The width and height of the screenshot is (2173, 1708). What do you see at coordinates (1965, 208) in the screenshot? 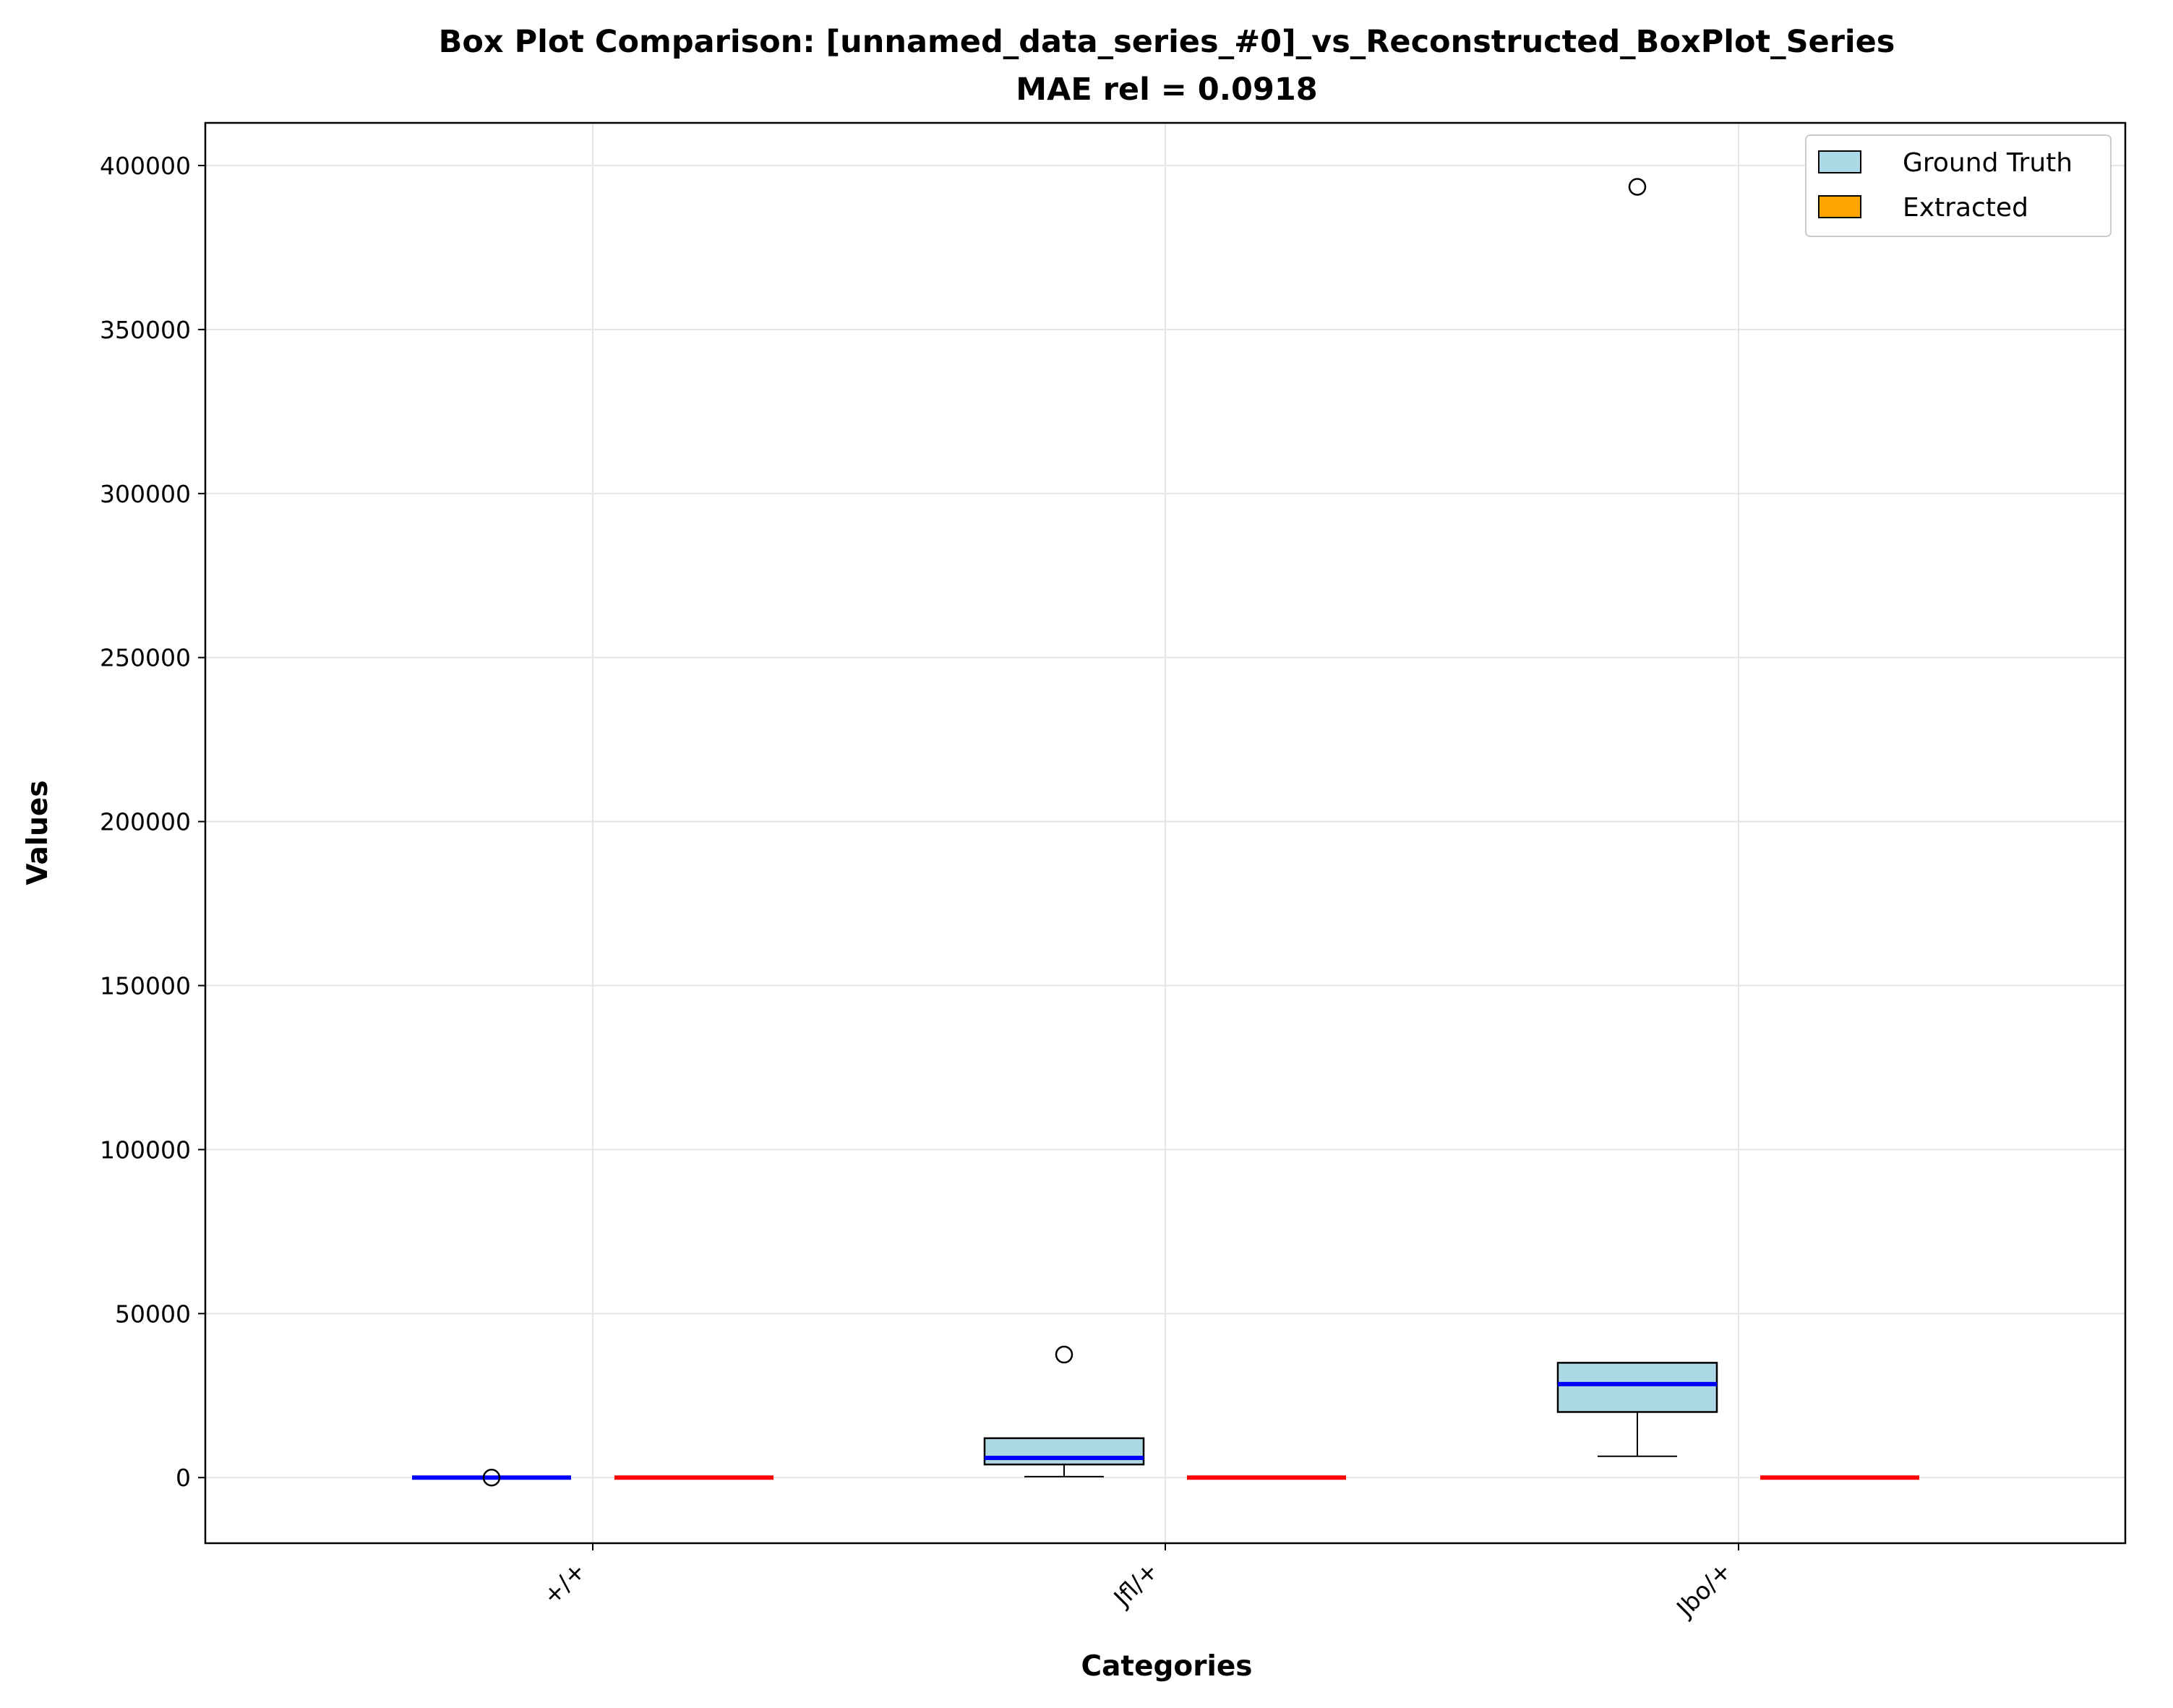
I see `legend-label-extracted: Extracted` at bounding box center [1965, 208].